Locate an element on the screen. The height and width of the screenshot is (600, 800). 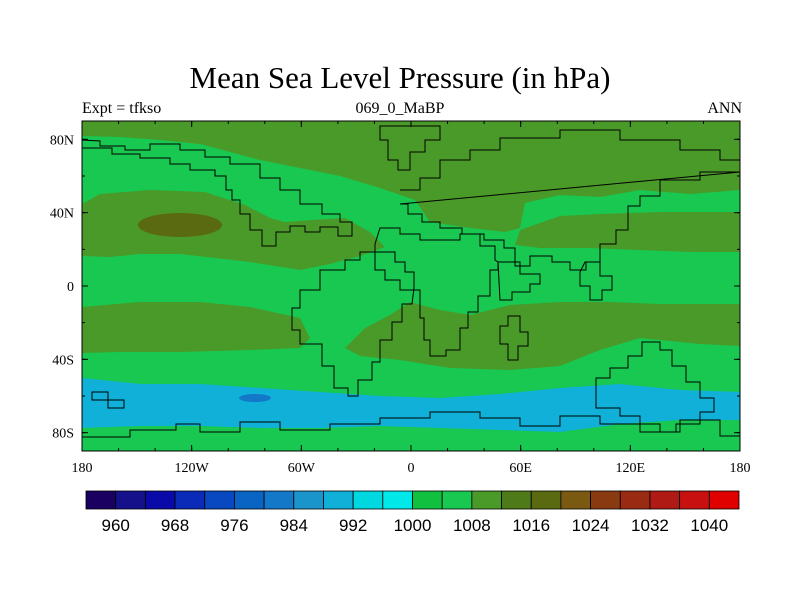
colorbar-label: 1040 is located at coordinates (709, 525).